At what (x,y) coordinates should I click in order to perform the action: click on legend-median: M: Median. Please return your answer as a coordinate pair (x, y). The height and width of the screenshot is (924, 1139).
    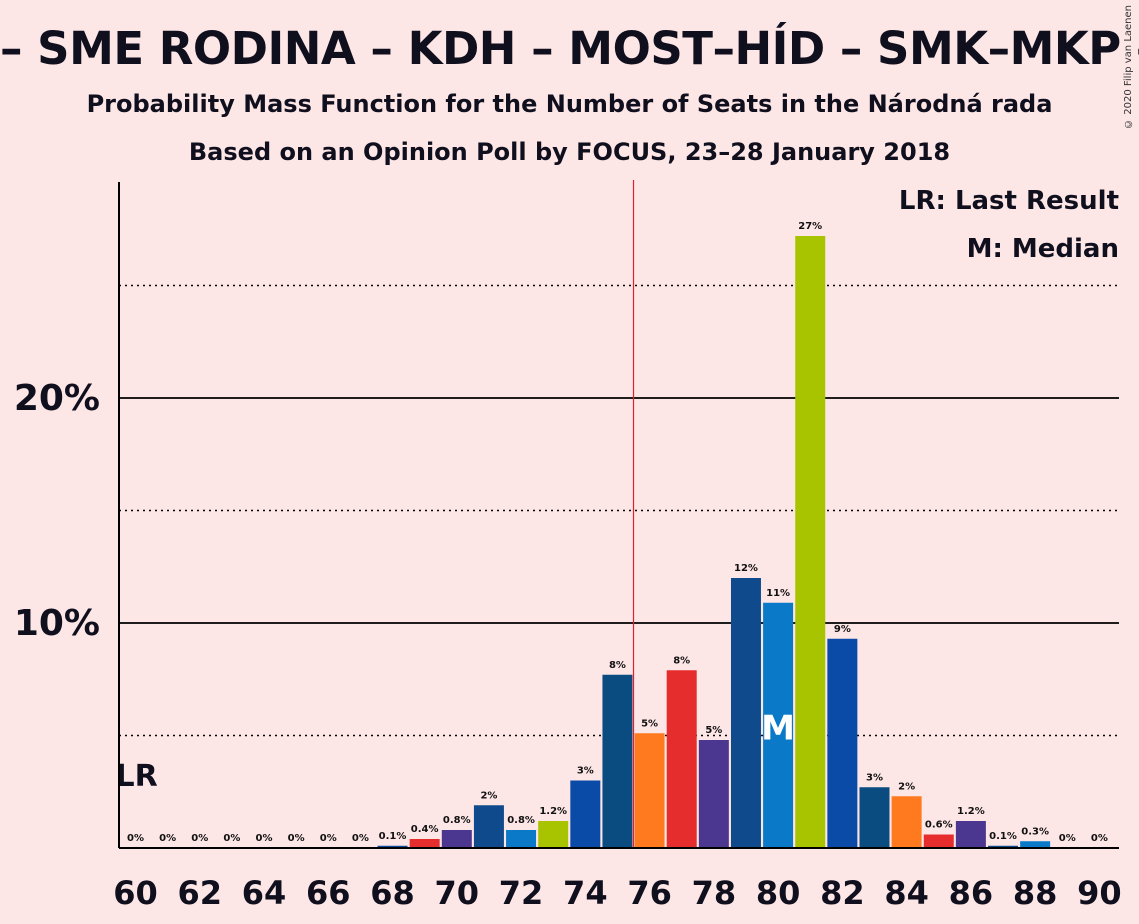
    Looking at the image, I should click on (1042, 249).